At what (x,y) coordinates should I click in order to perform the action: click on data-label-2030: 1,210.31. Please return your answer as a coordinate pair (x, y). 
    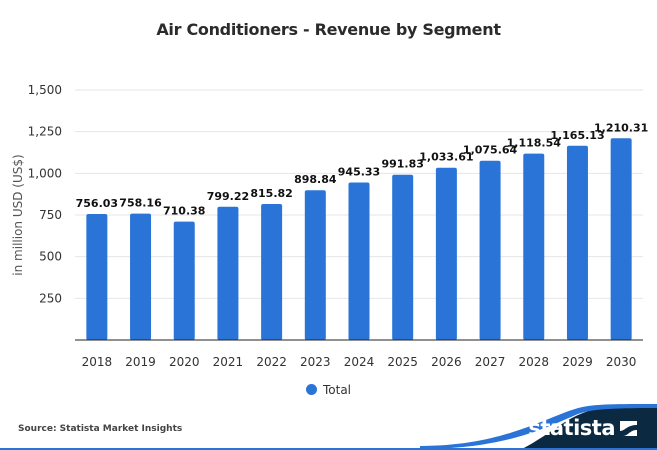
    Looking at the image, I should click on (621, 127).